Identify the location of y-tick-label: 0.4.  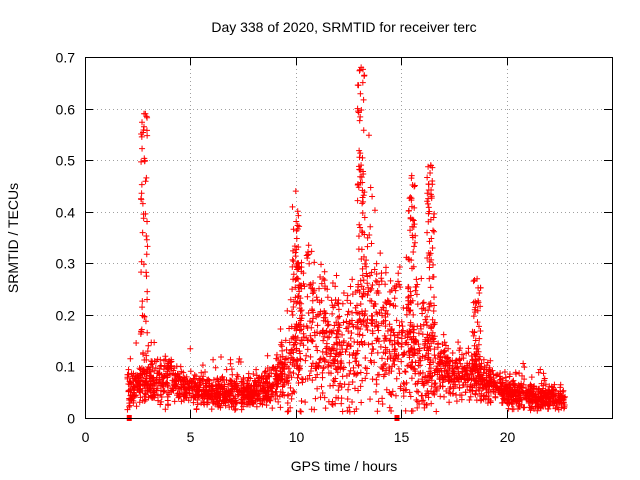
(66, 213).